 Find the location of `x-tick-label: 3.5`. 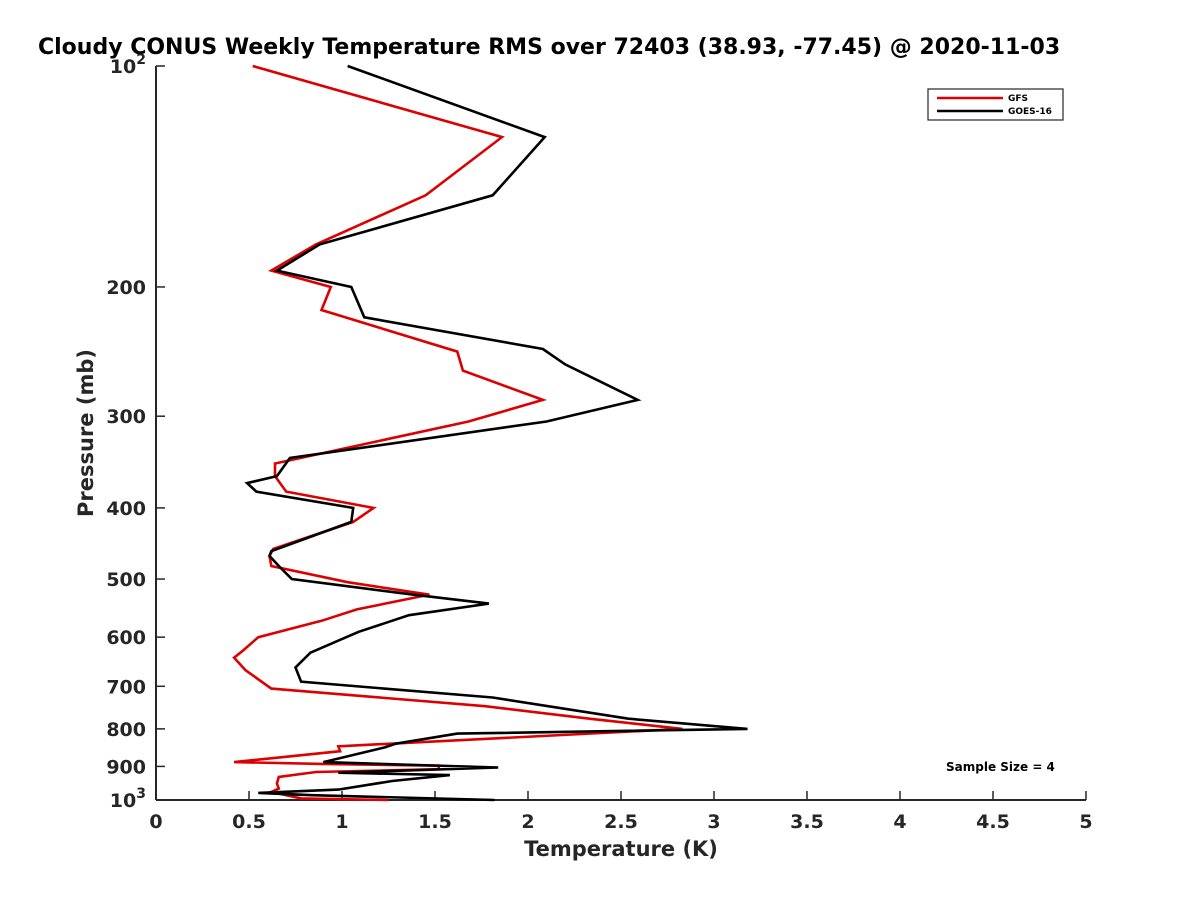

x-tick-label: 3.5 is located at coordinates (807, 822).